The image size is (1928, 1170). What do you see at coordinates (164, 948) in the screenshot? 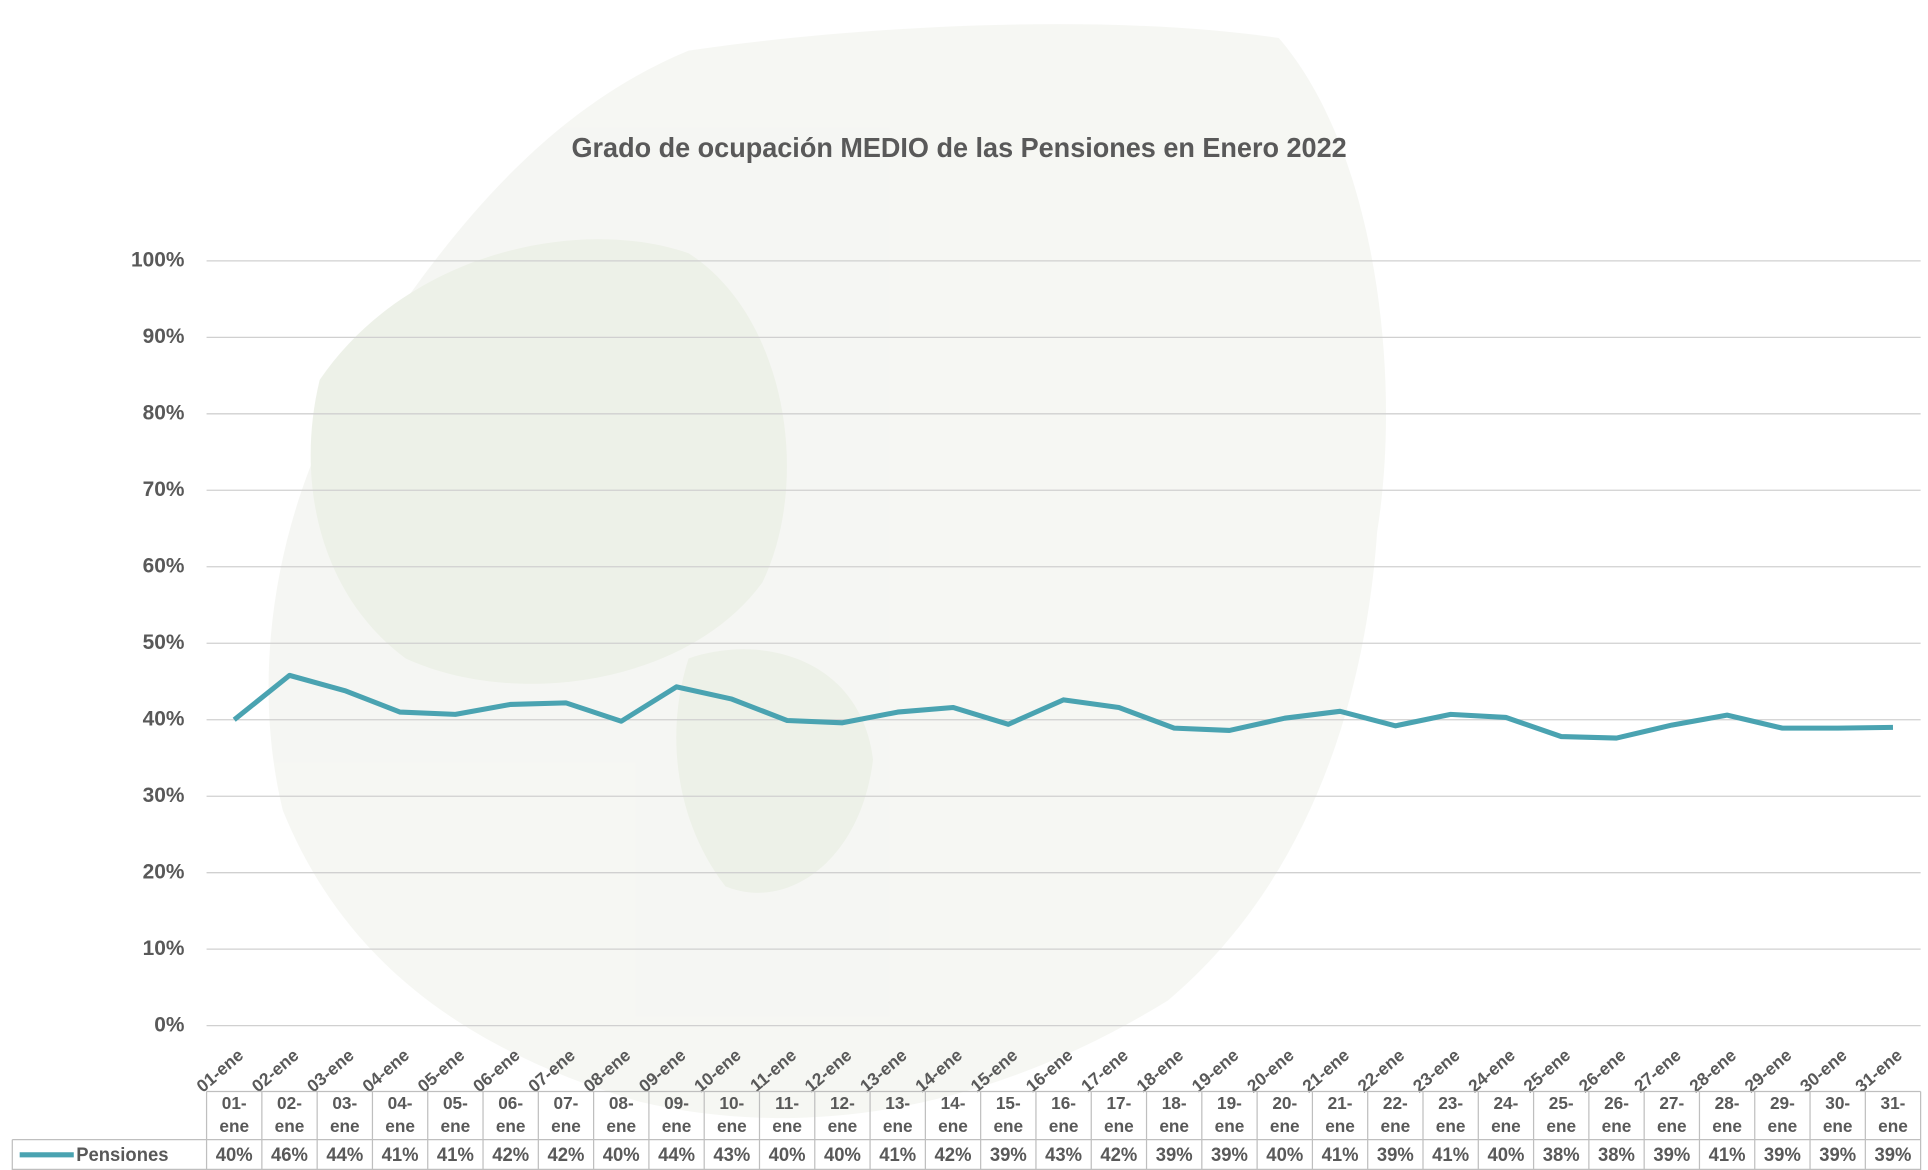
I see `y-tick-label: 10%` at bounding box center [164, 948].